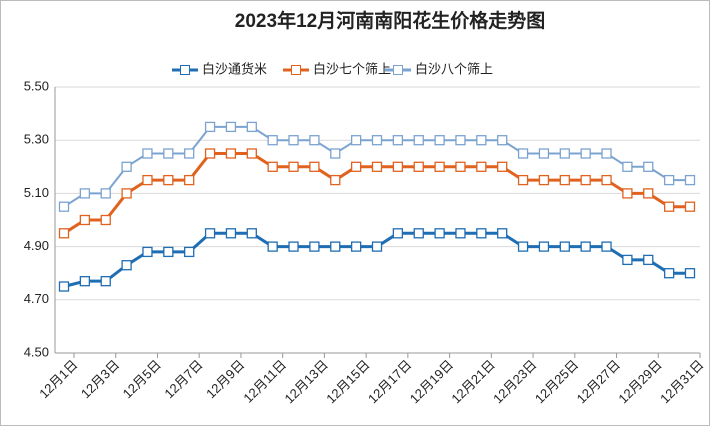 This screenshot has width=710, height=431. What do you see at coordinates (234, 68) in the screenshot?
I see `legend-label: 白沙通货米` at bounding box center [234, 68].